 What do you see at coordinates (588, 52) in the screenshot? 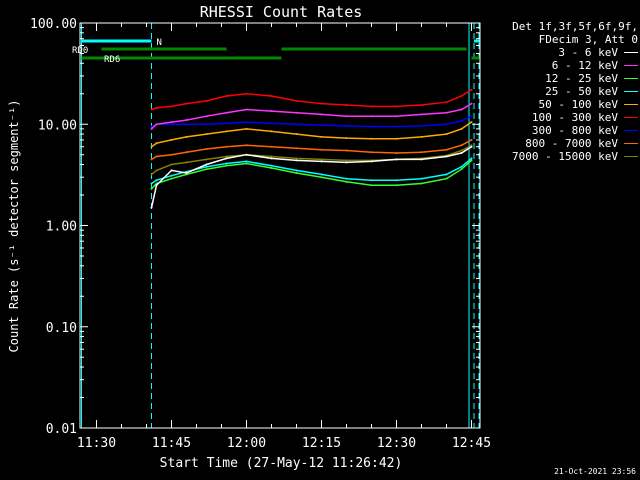
I see `legend-label: 3 - 6 keV` at bounding box center [588, 52].